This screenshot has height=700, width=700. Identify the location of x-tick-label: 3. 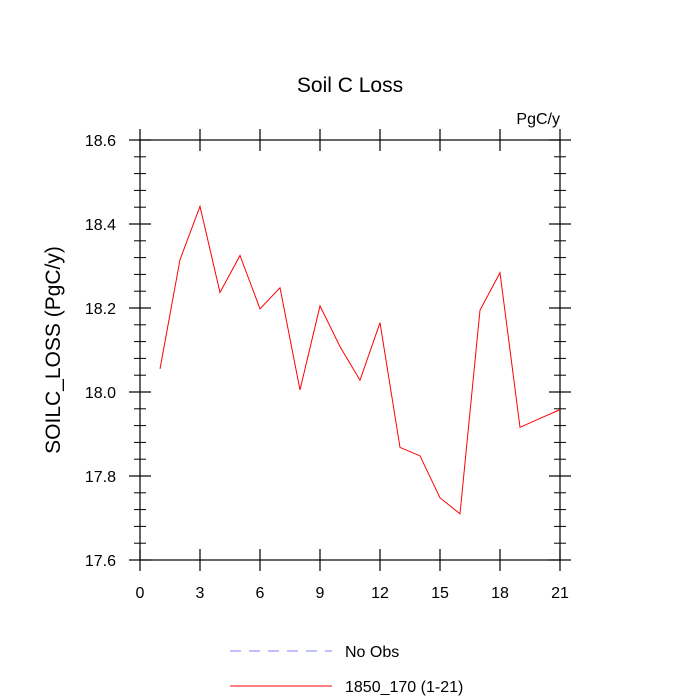
(200, 593).